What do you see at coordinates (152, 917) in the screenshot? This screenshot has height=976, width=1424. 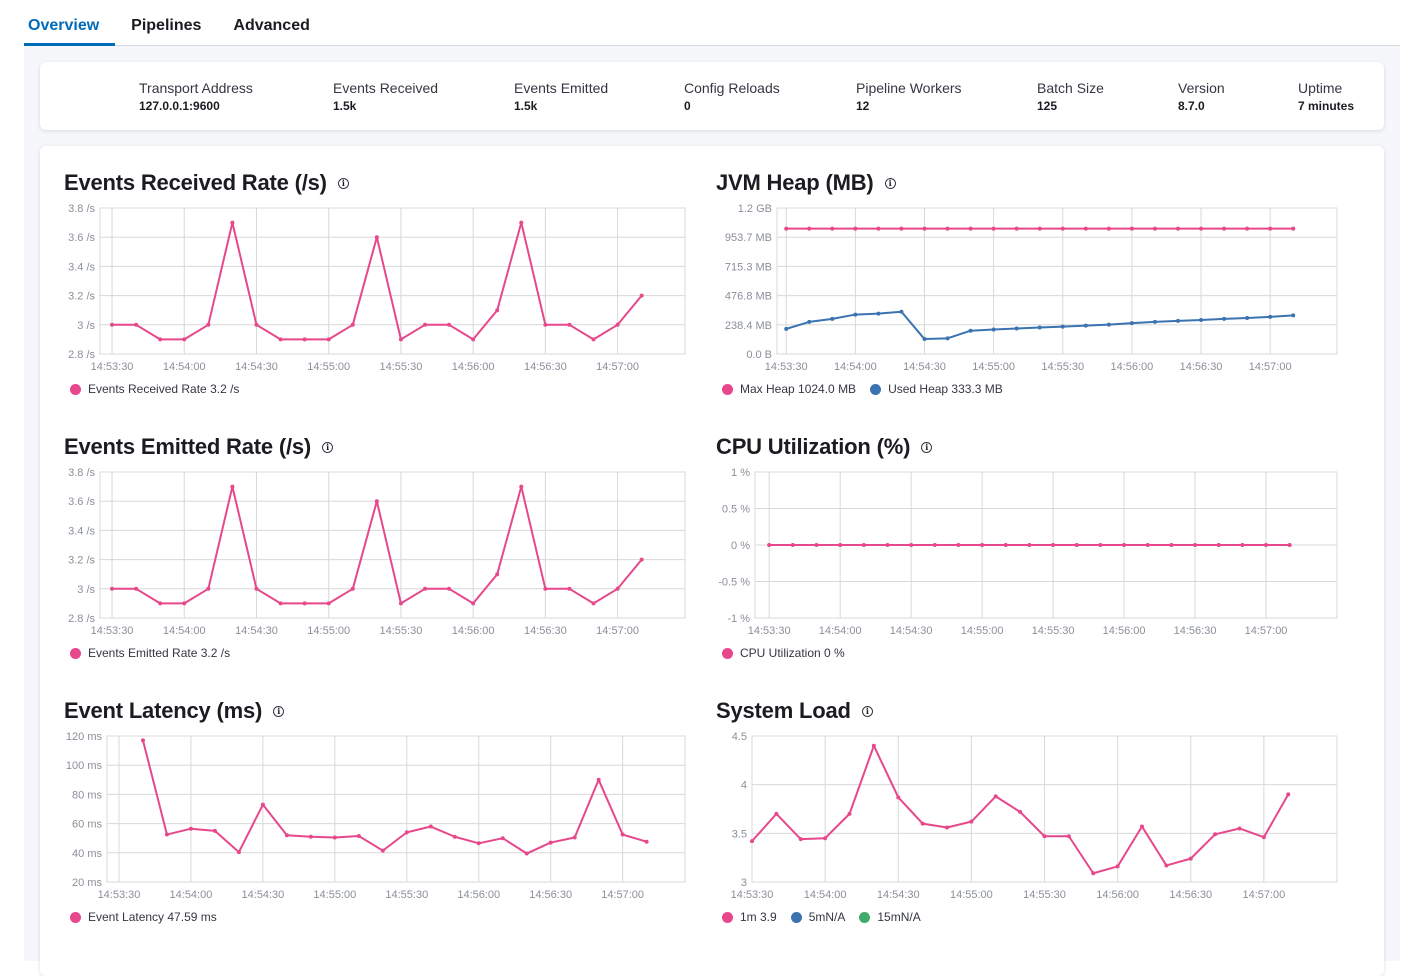 I see `legend-label: Event Latency 47.59 ms` at bounding box center [152, 917].